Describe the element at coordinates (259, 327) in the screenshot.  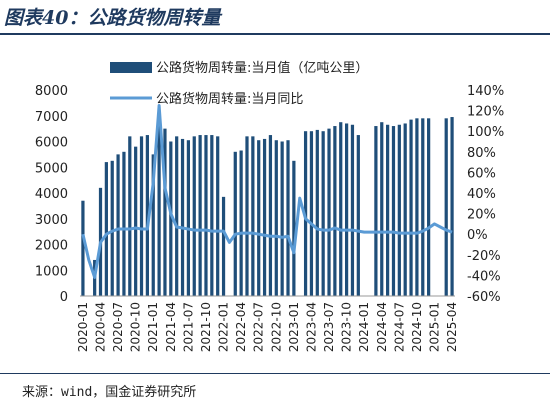
I see `x-tick-label: 2022-07` at that location.